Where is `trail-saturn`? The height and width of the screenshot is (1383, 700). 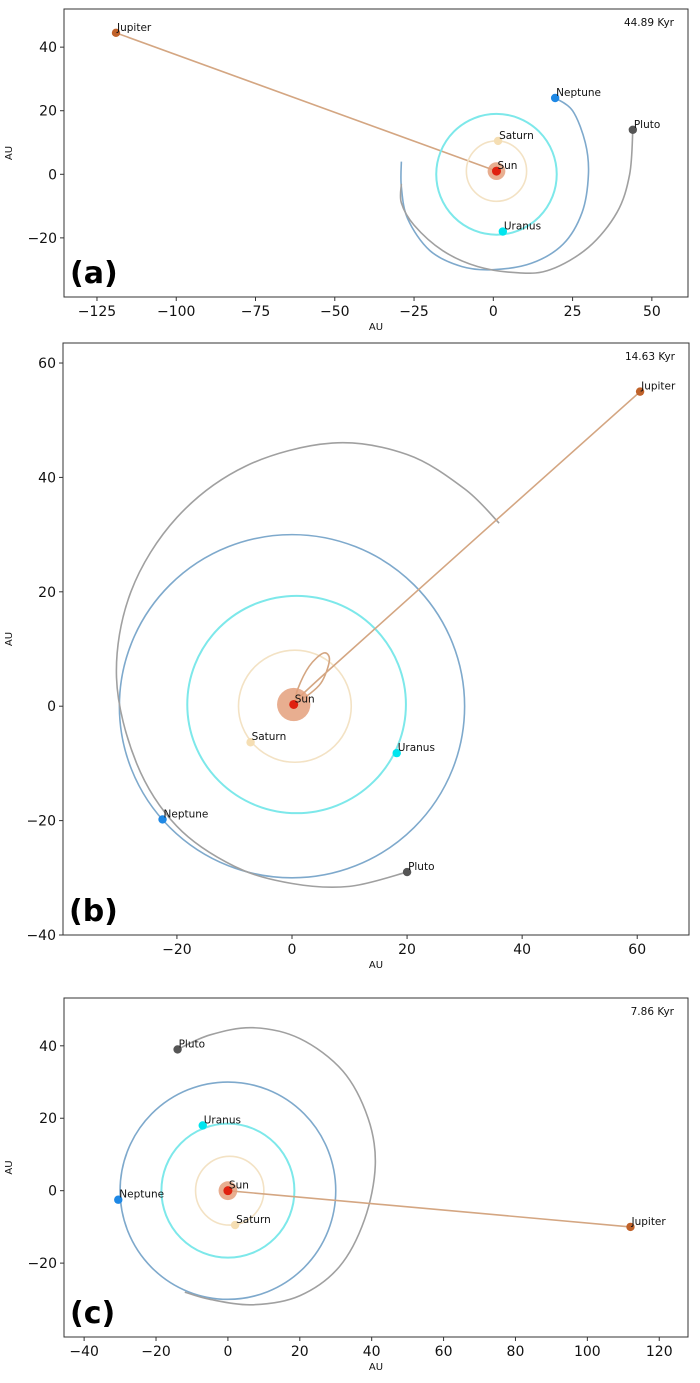 trail-saturn is located at coordinates (229, 1190).